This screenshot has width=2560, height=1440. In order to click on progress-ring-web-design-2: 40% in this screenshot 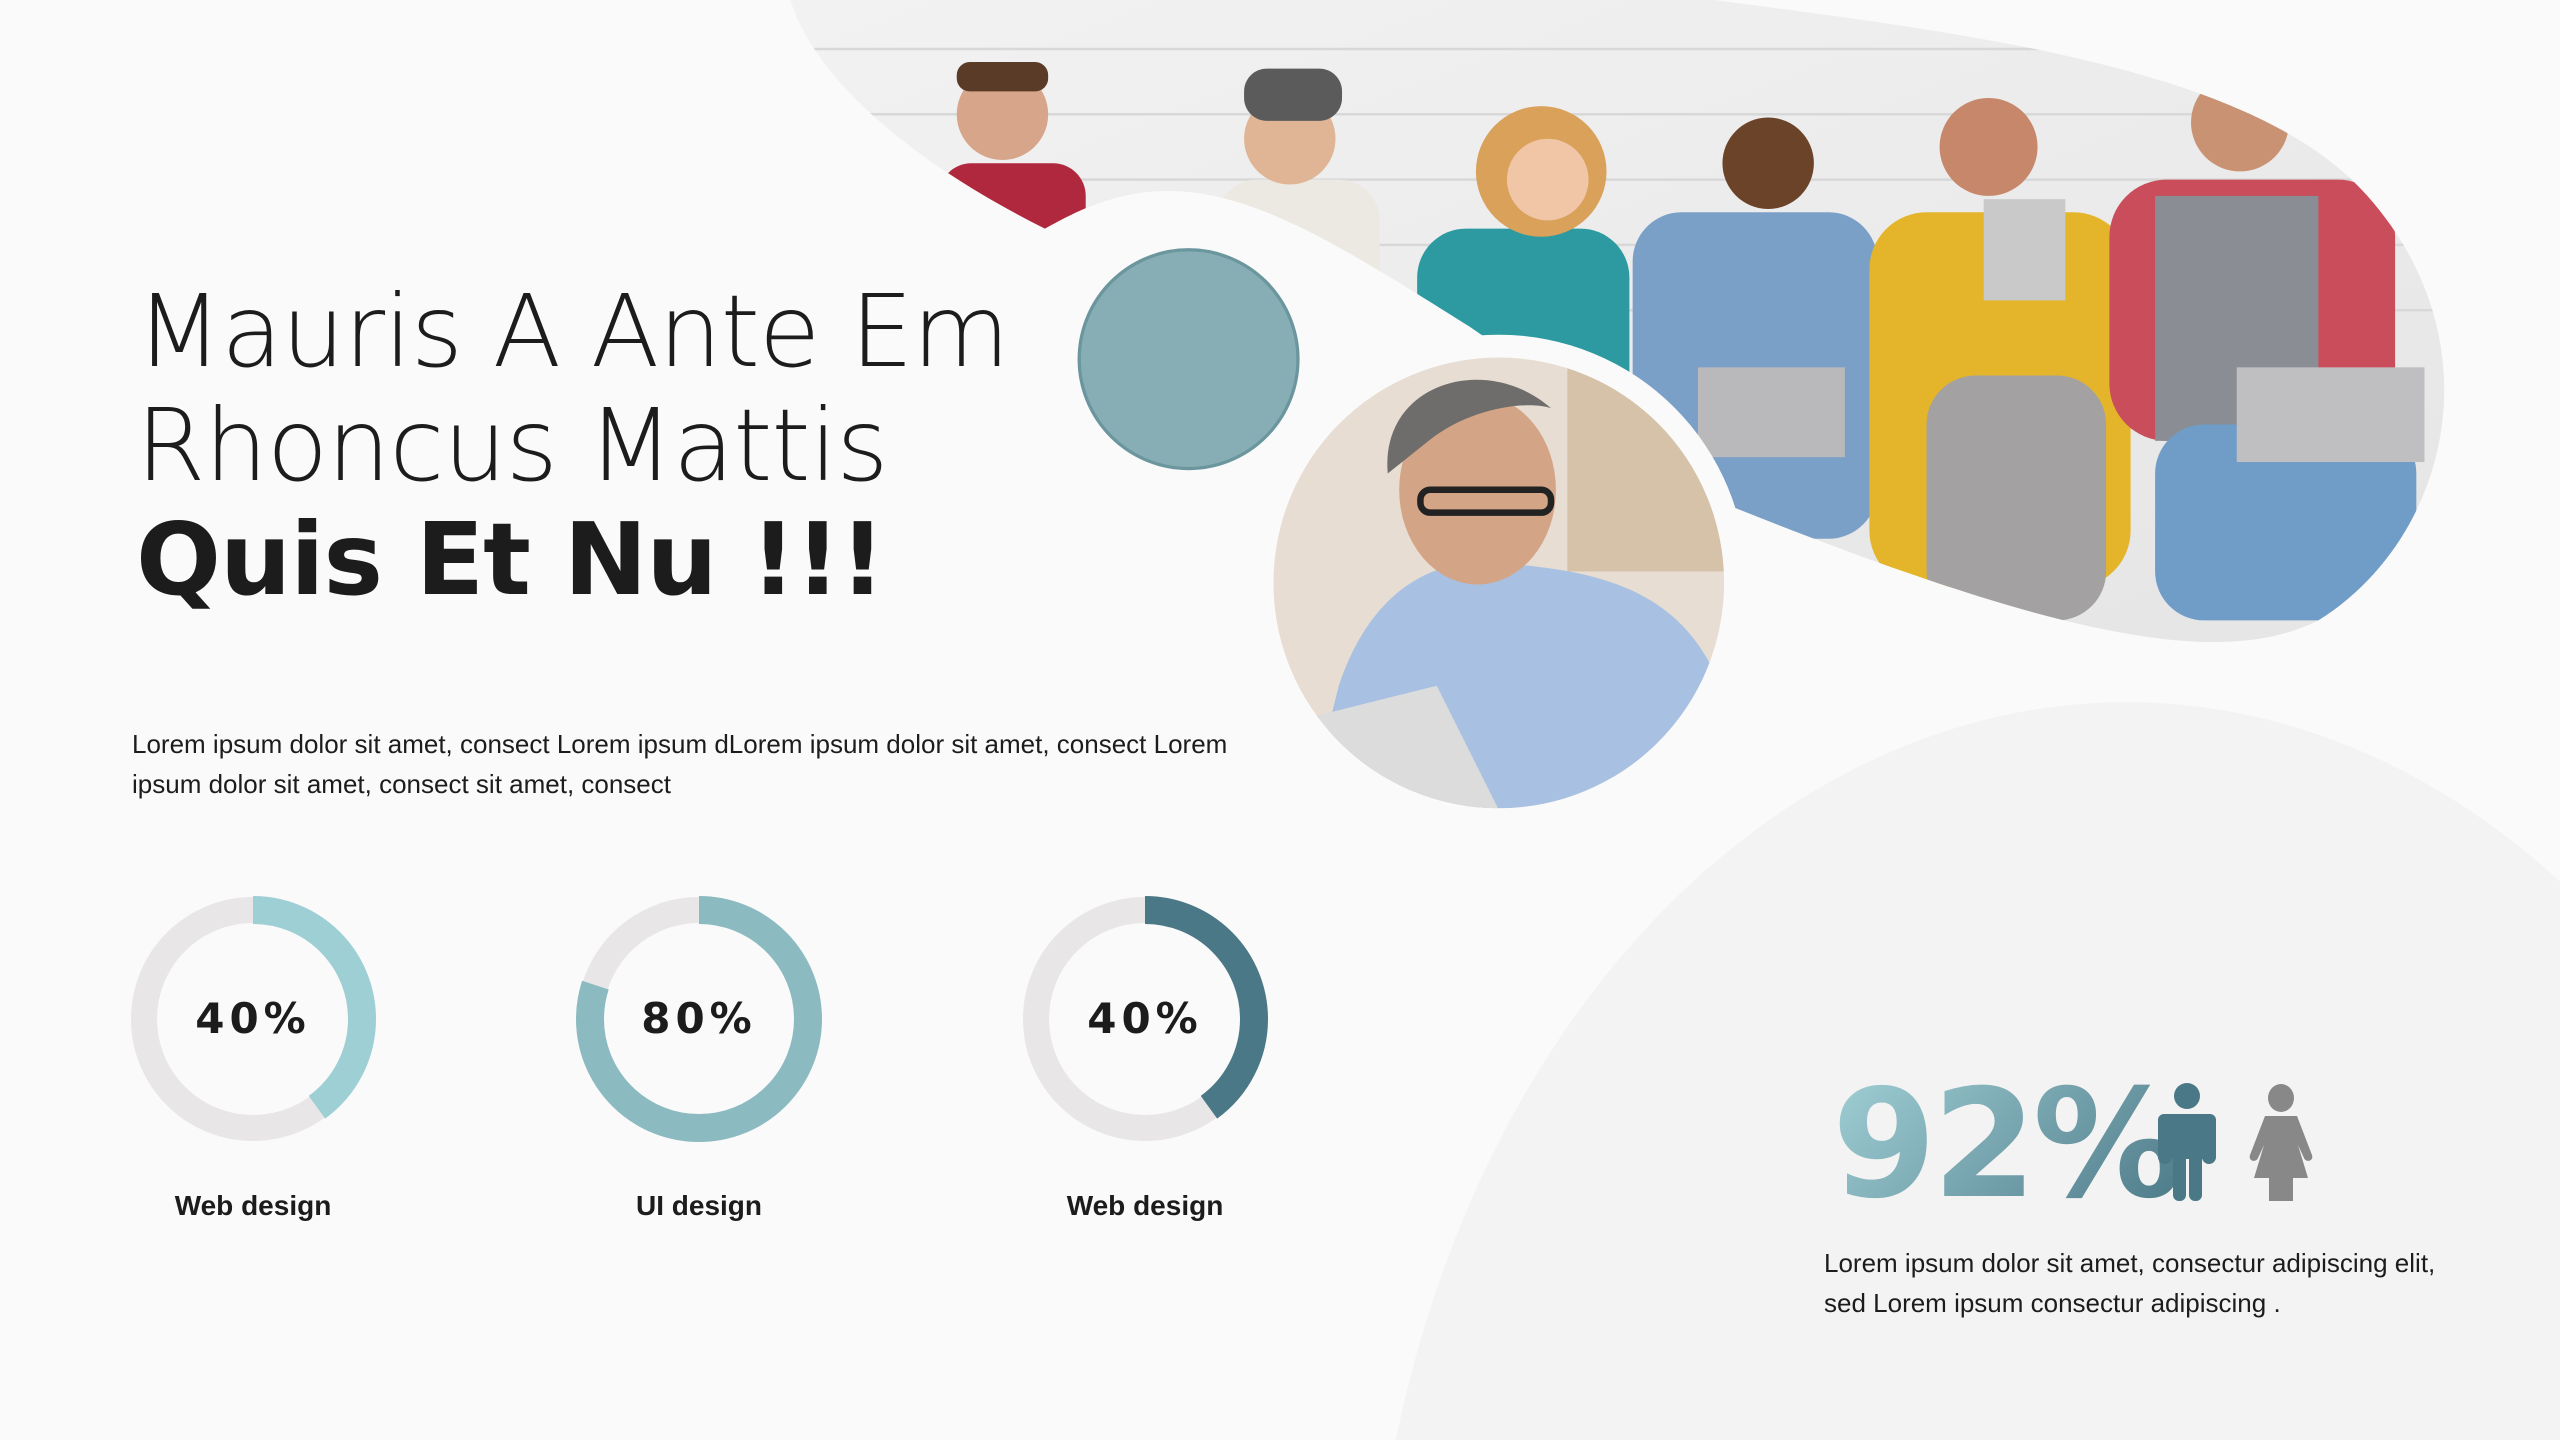, I will do `click(1145, 1019)`.